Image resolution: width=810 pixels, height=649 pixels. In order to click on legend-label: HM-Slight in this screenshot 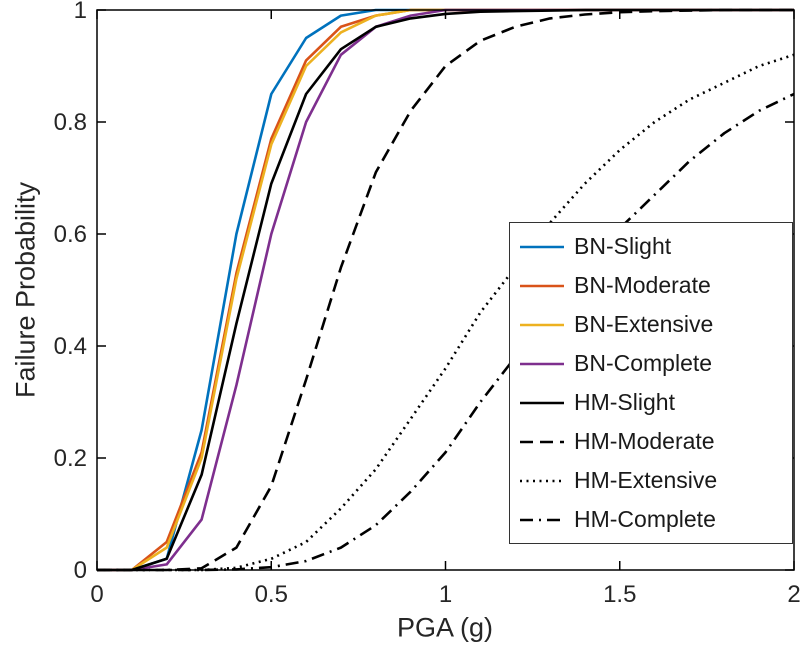, I will do `click(624, 402)`.